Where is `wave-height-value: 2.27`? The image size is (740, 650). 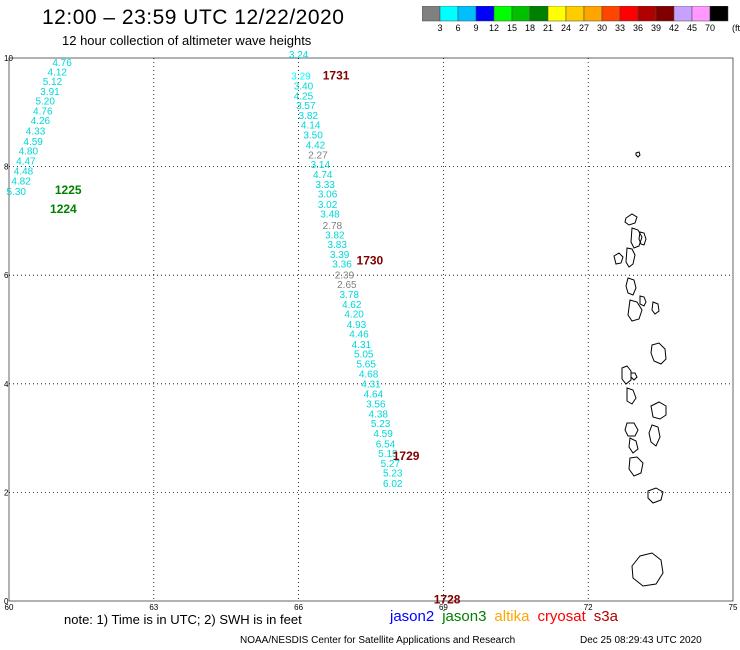
wave-height-value: 2.27 is located at coordinates (318, 155).